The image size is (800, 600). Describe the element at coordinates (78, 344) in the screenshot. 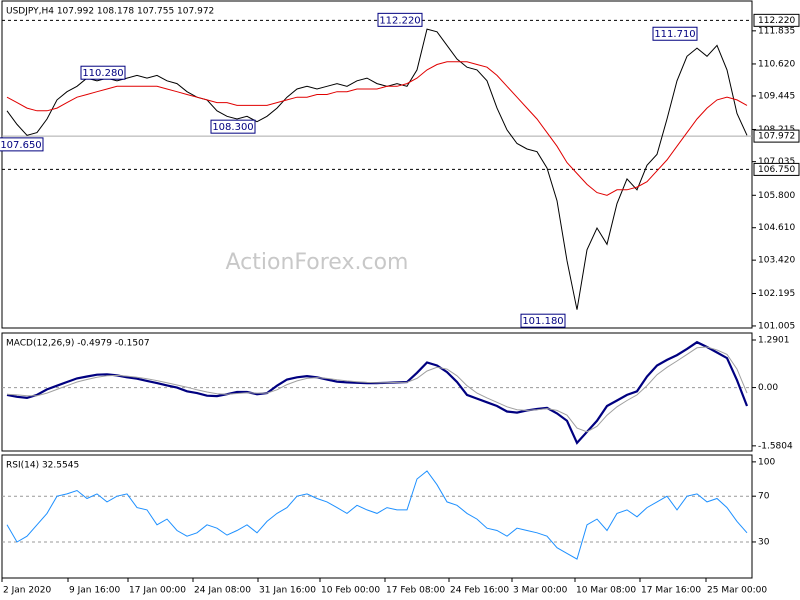

I see `panel-title: MACD(12,26,9) -0.4979 -0.1507` at that location.